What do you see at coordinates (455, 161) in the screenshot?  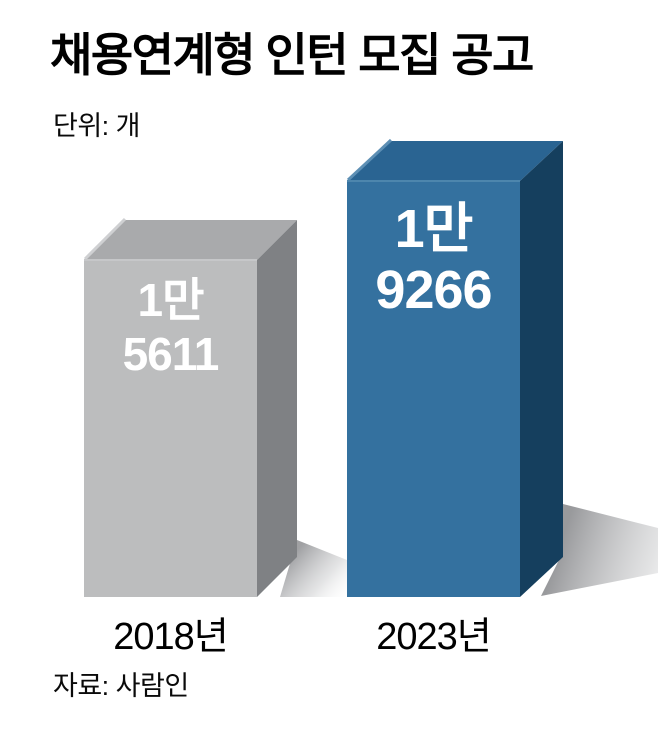 I see `bar-2023-top-face` at bounding box center [455, 161].